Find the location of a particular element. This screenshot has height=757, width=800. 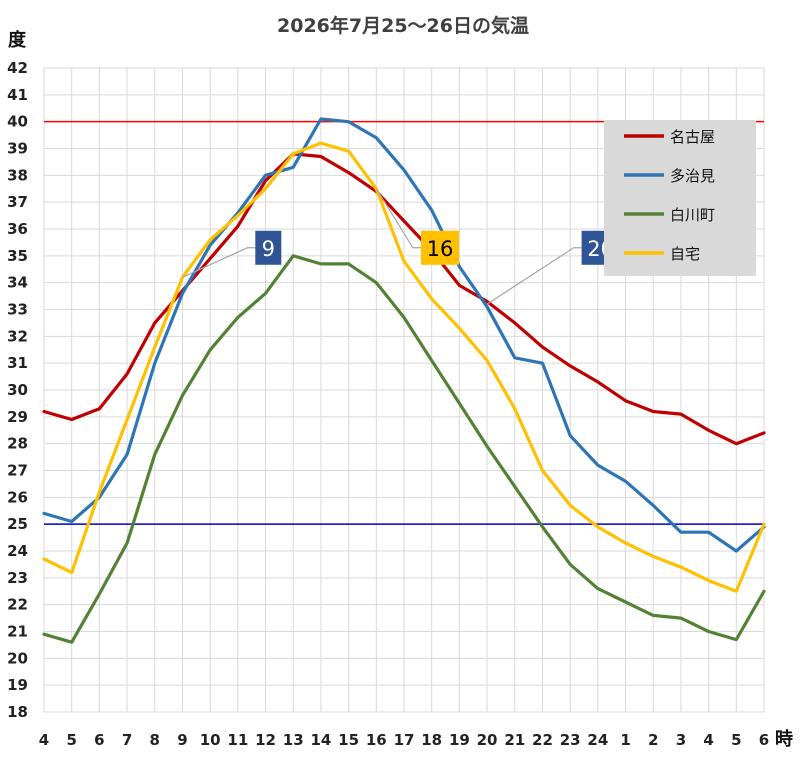

x-tick-label: 14 is located at coordinates (320, 740).